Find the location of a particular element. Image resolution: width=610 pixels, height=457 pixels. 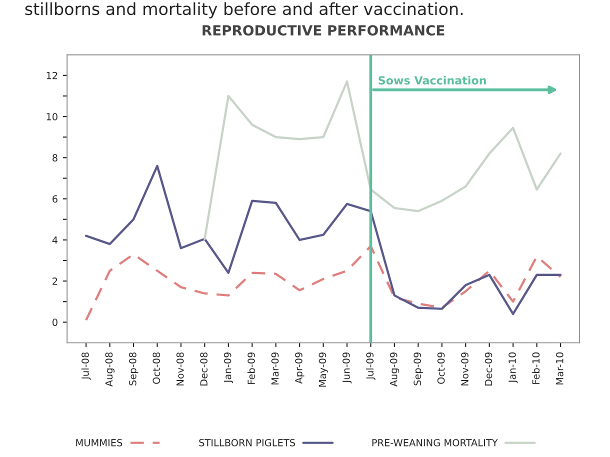

y-tick-label: 0 is located at coordinates (55, 322).